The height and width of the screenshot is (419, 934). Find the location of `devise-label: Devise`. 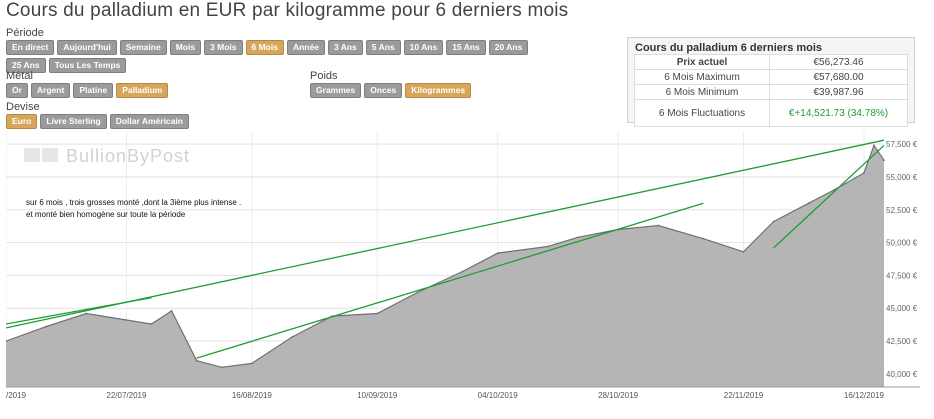

devise-label: Devise is located at coordinates (23, 107).